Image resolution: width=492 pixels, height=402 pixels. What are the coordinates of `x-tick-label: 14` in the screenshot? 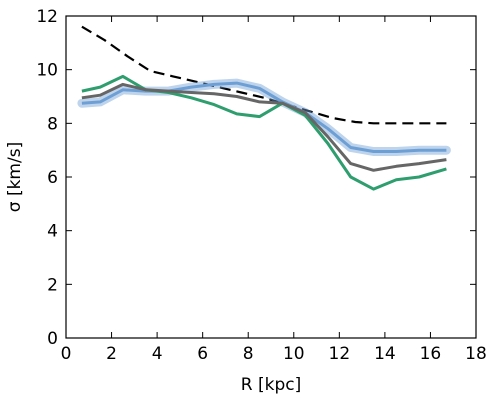 It's located at (385, 354).